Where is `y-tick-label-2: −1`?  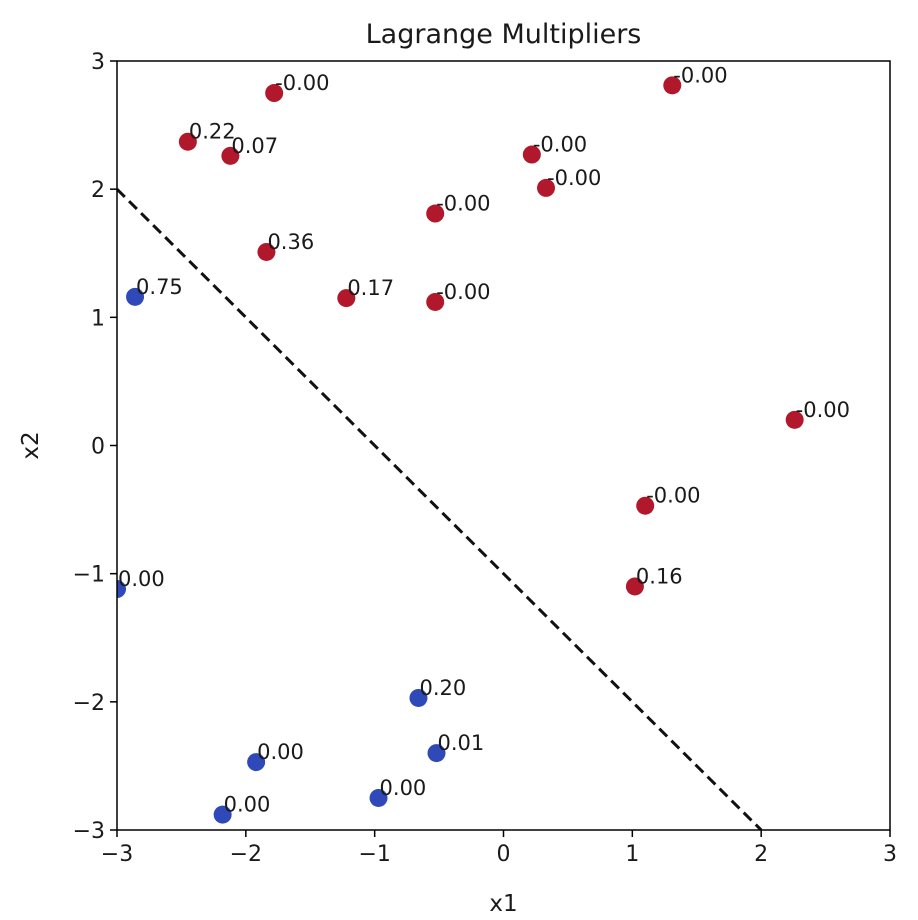
y-tick-label-2: −1 is located at coordinates (89, 575).